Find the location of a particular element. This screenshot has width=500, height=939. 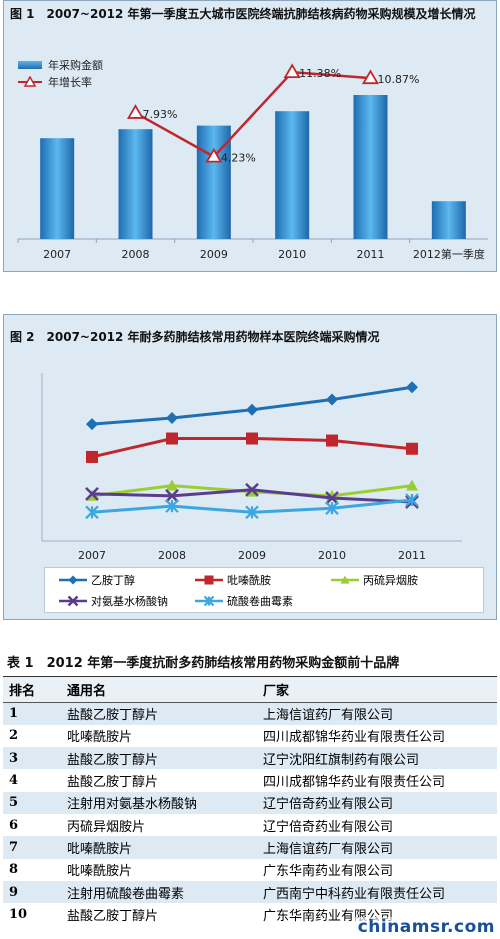

header-manufacturer: 厂家 is located at coordinates (377, 689).